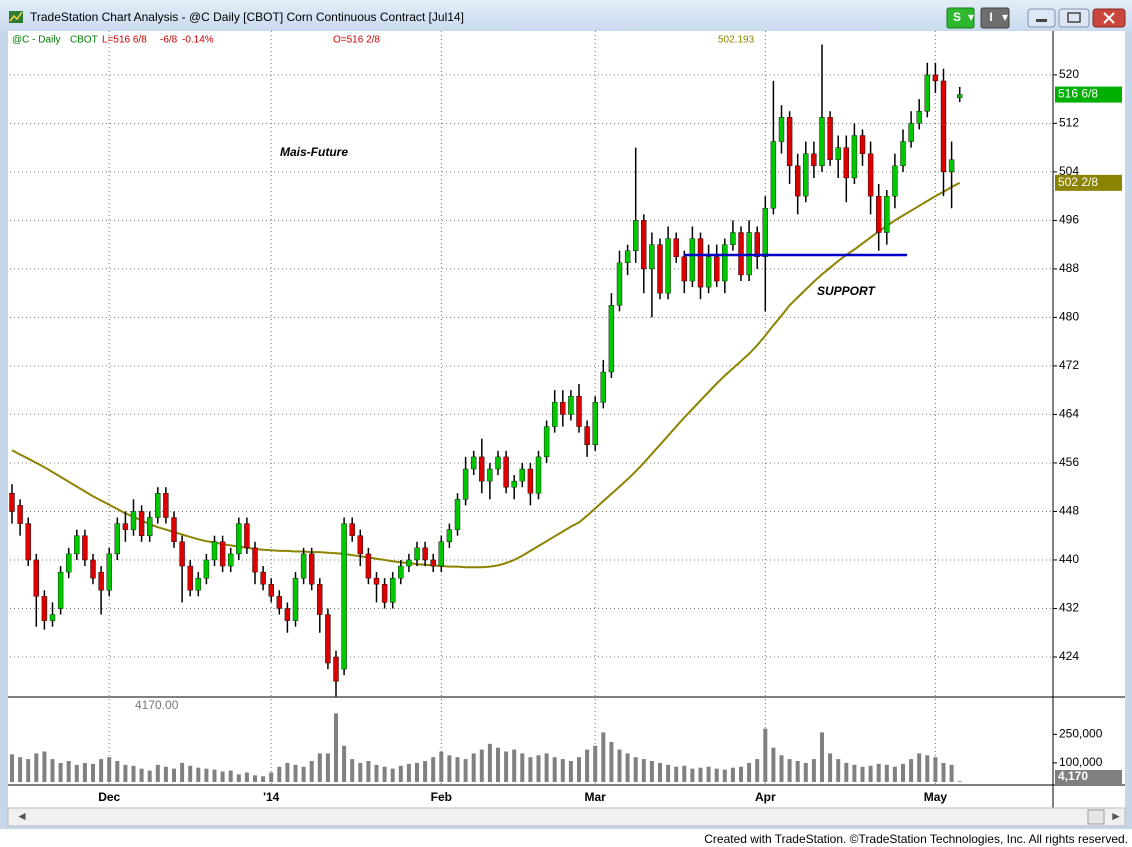 This screenshot has height=847, width=1132. Describe the element at coordinates (1096, 817) in the screenshot. I see `scroll-thumb` at that location.